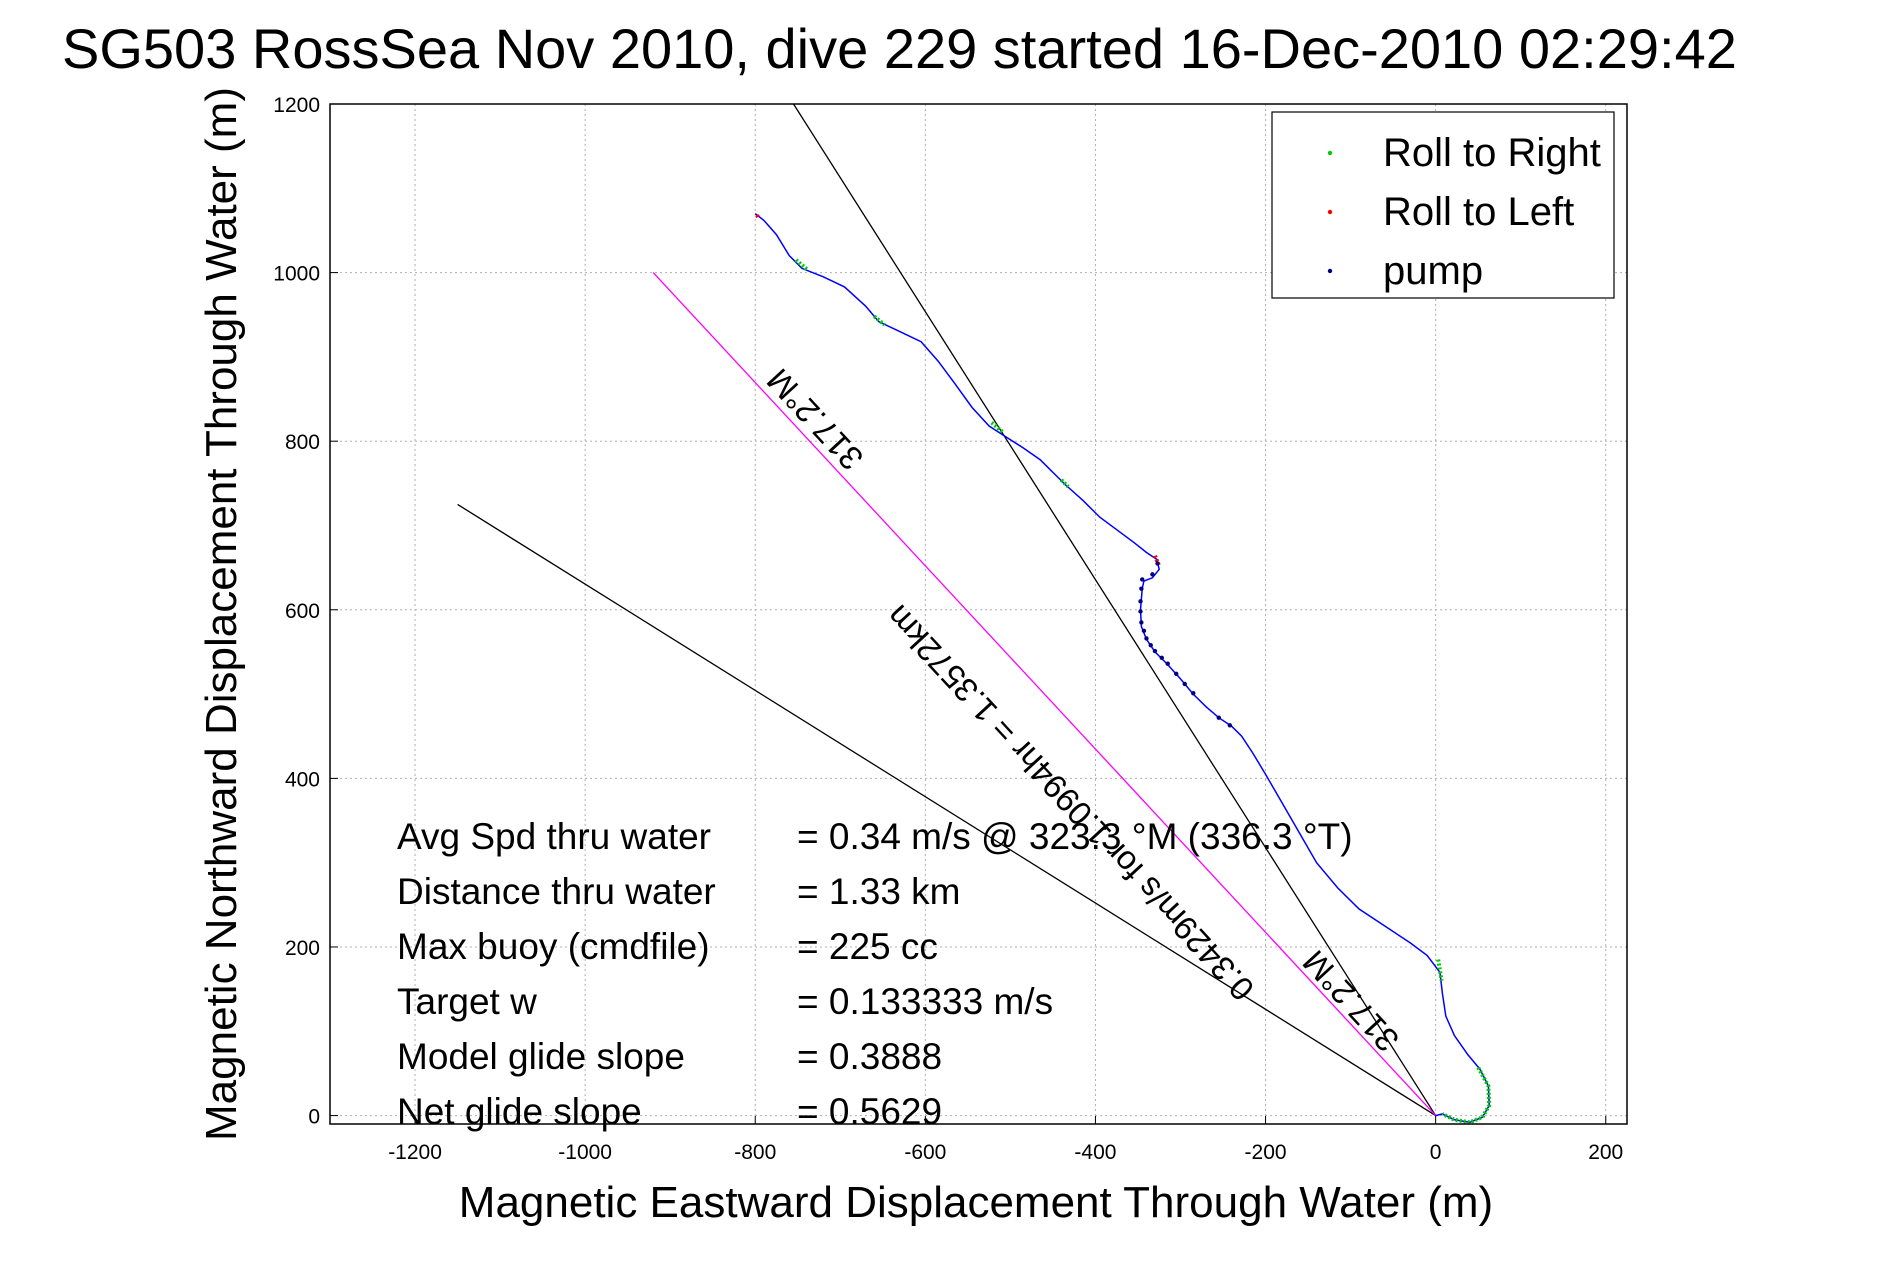 Image resolution: width=1891 pixels, height=1262 pixels. Describe the element at coordinates (556, 891) in the screenshot. I see `annotation-name: Distance thru water` at that location.